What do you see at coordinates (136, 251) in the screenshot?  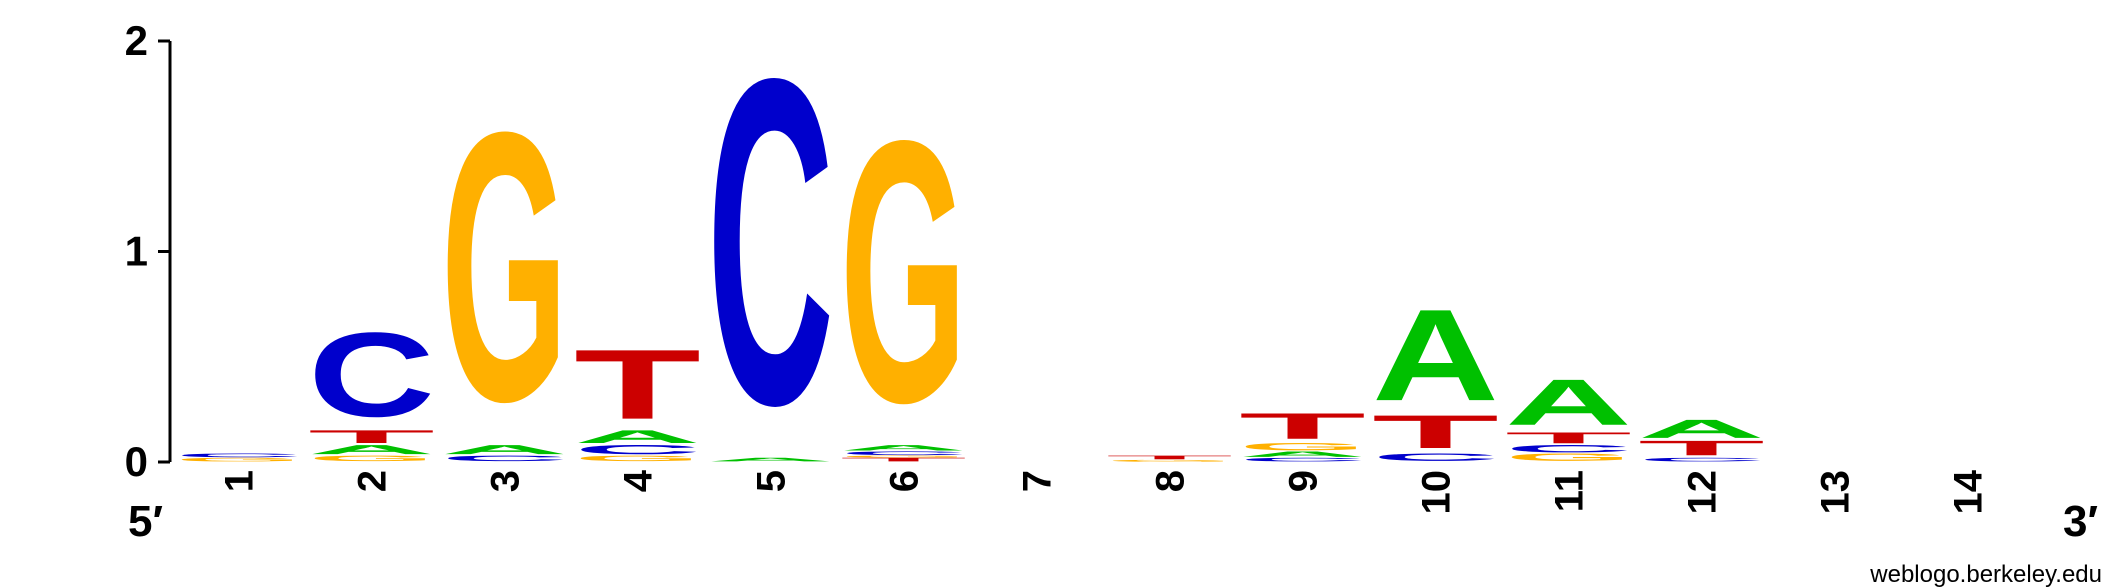 I see `y-tick-label: 1` at bounding box center [136, 251].